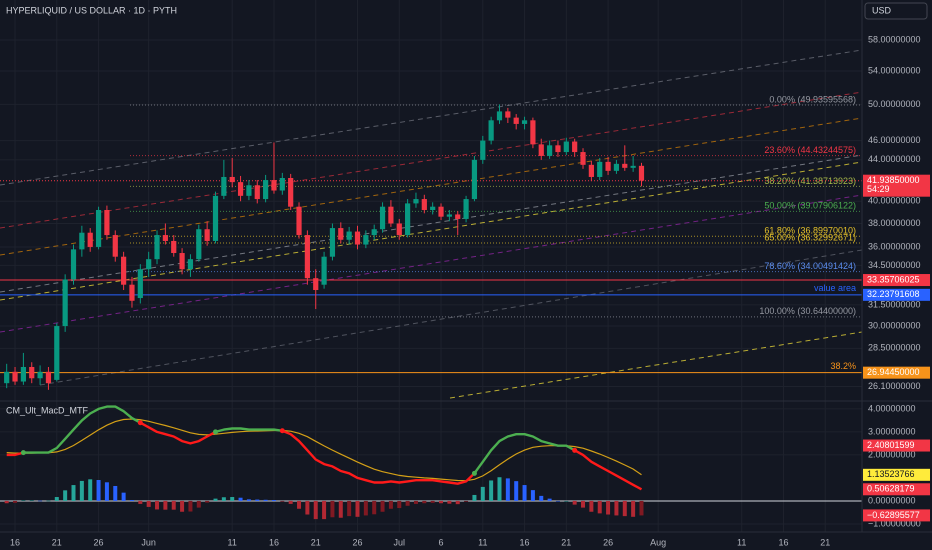 This screenshot has width=932, height=550. What do you see at coordinates (893, 515) in the screenshot?
I see `indicator-label: −0.62895577` at bounding box center [893, 515].